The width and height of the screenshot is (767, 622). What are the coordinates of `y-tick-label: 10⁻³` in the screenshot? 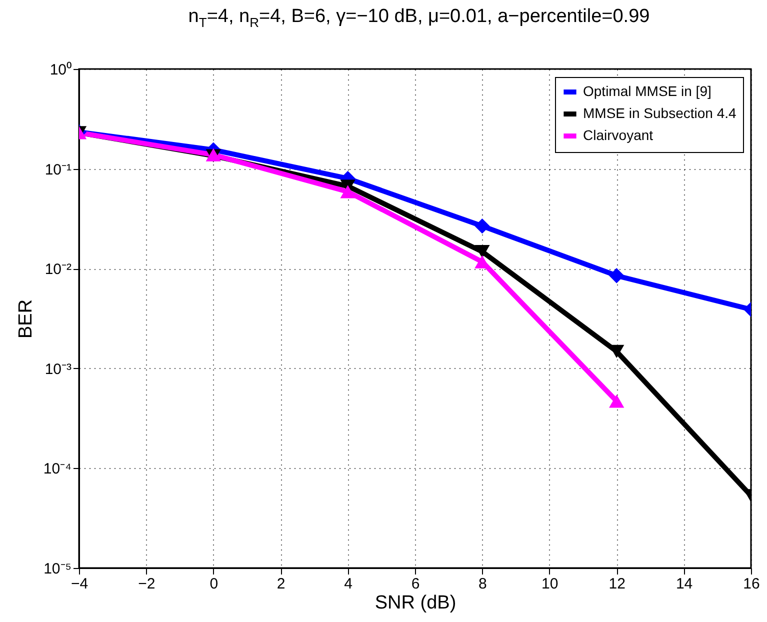 It's located at (58, 369).